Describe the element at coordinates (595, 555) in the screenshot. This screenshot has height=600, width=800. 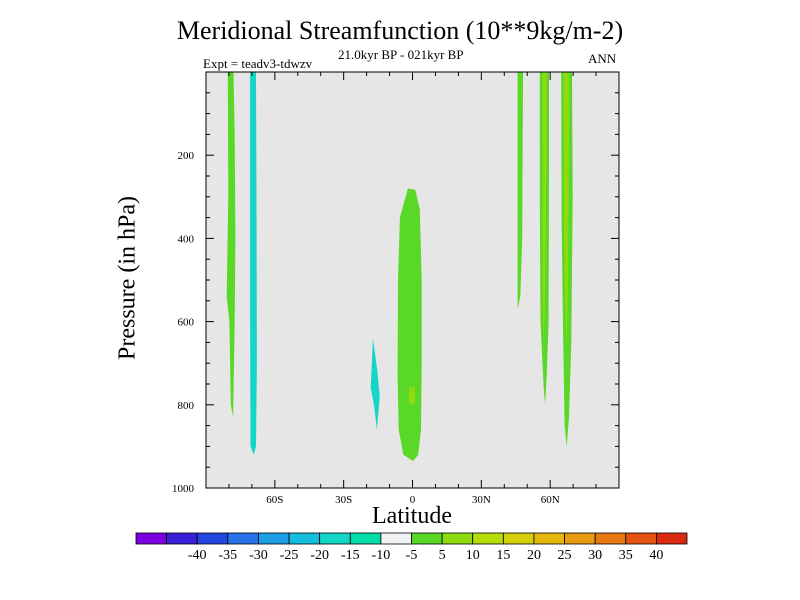
I see `colorbar-label: 30` at that location.